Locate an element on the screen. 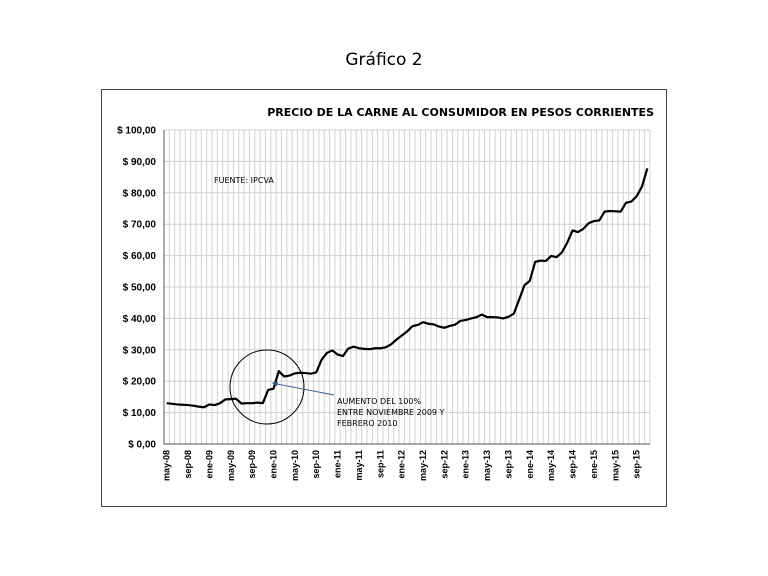  x-tick-label: may-15 is located at coordinates (615, 465).